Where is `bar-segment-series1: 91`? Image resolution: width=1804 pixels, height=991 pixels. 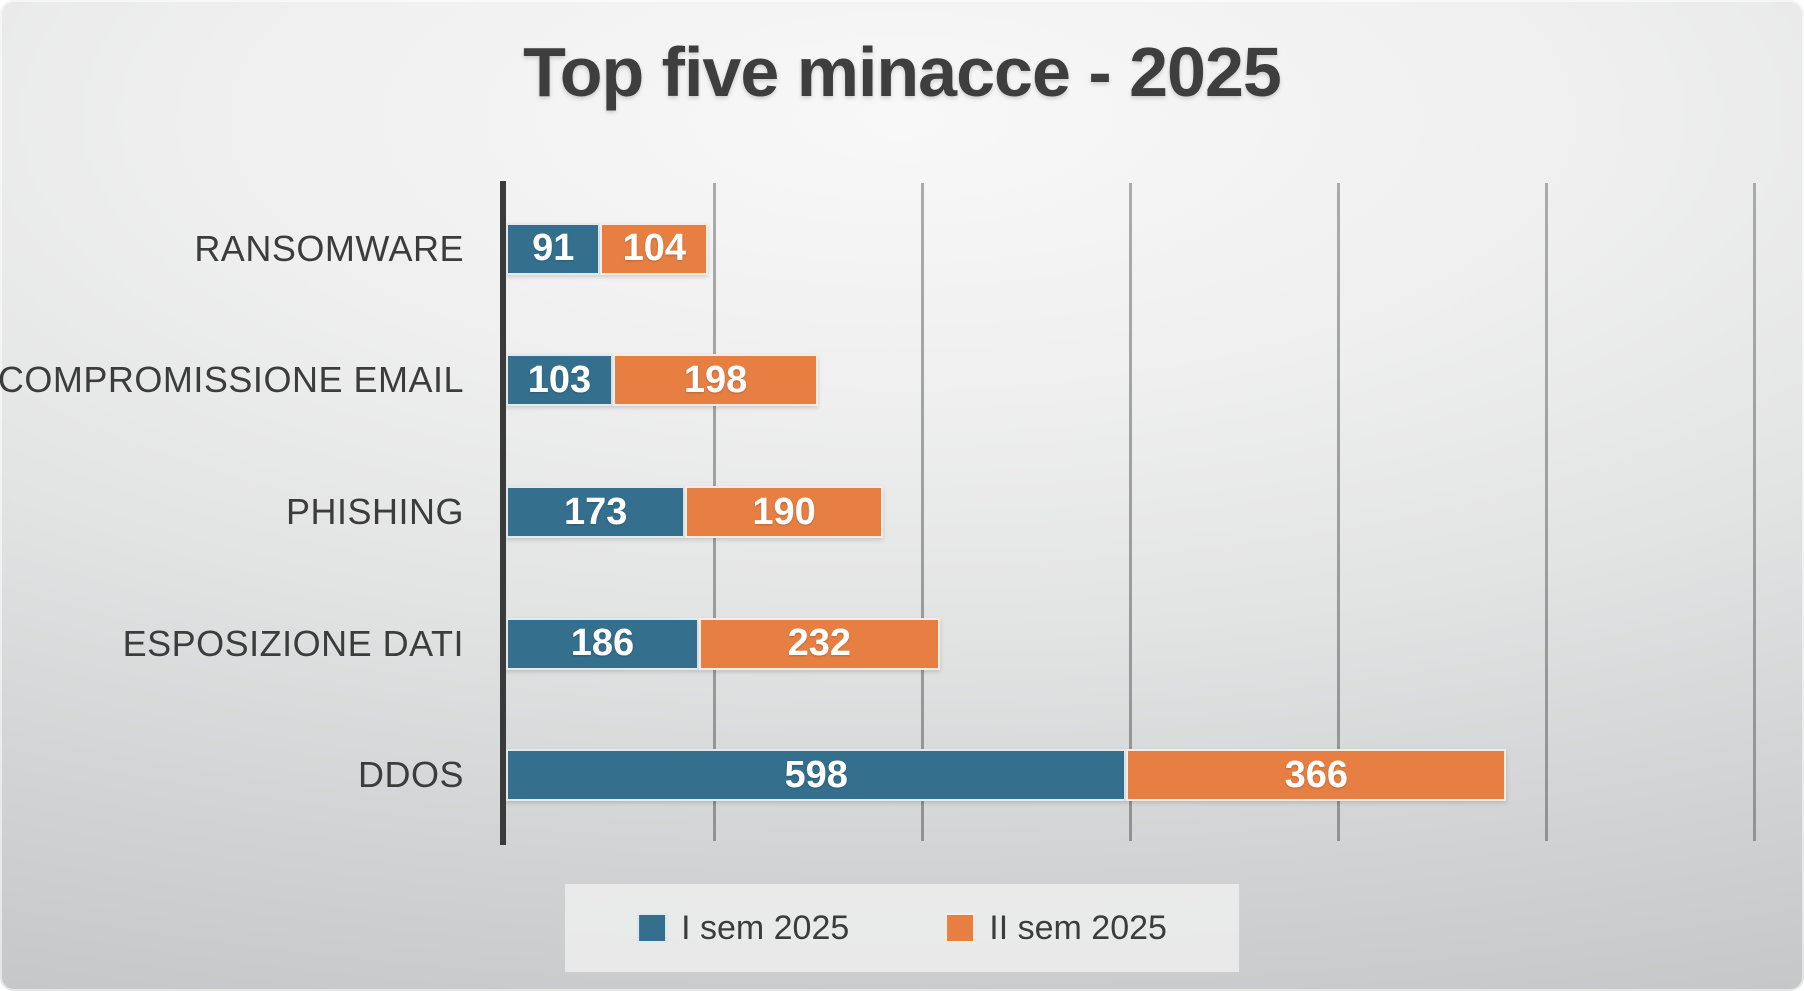 bar-segment-series1: 91 is located at coordinates (553, 248).